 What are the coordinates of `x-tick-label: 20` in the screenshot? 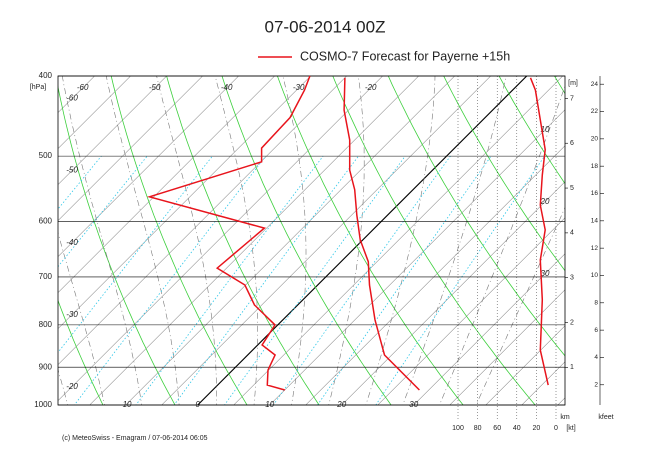 It's located at (341, 404).